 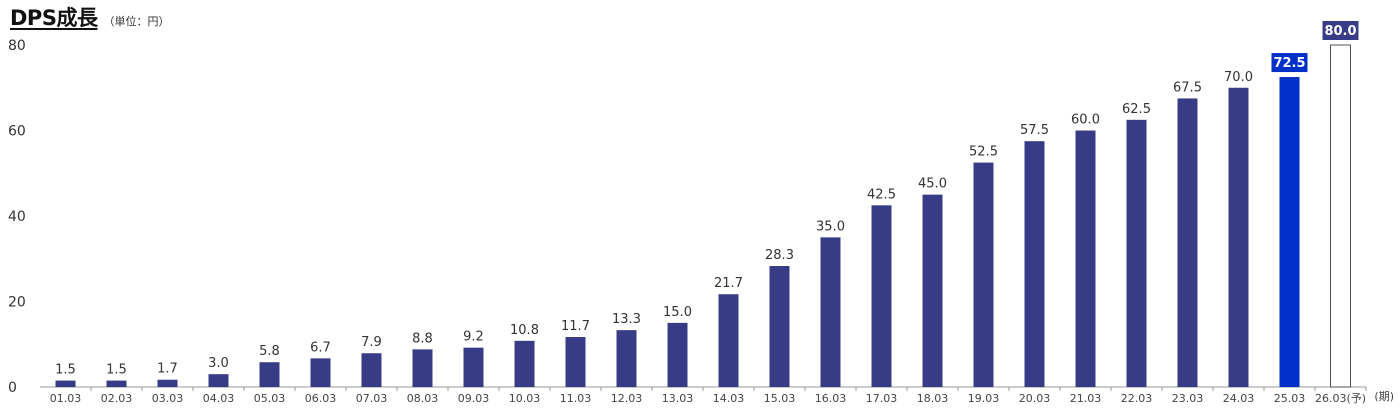 What do you see at coordinates (933, 398) in the screenshot?
I see `x-tick-label: 18.03` at bounding box center [933, 398].